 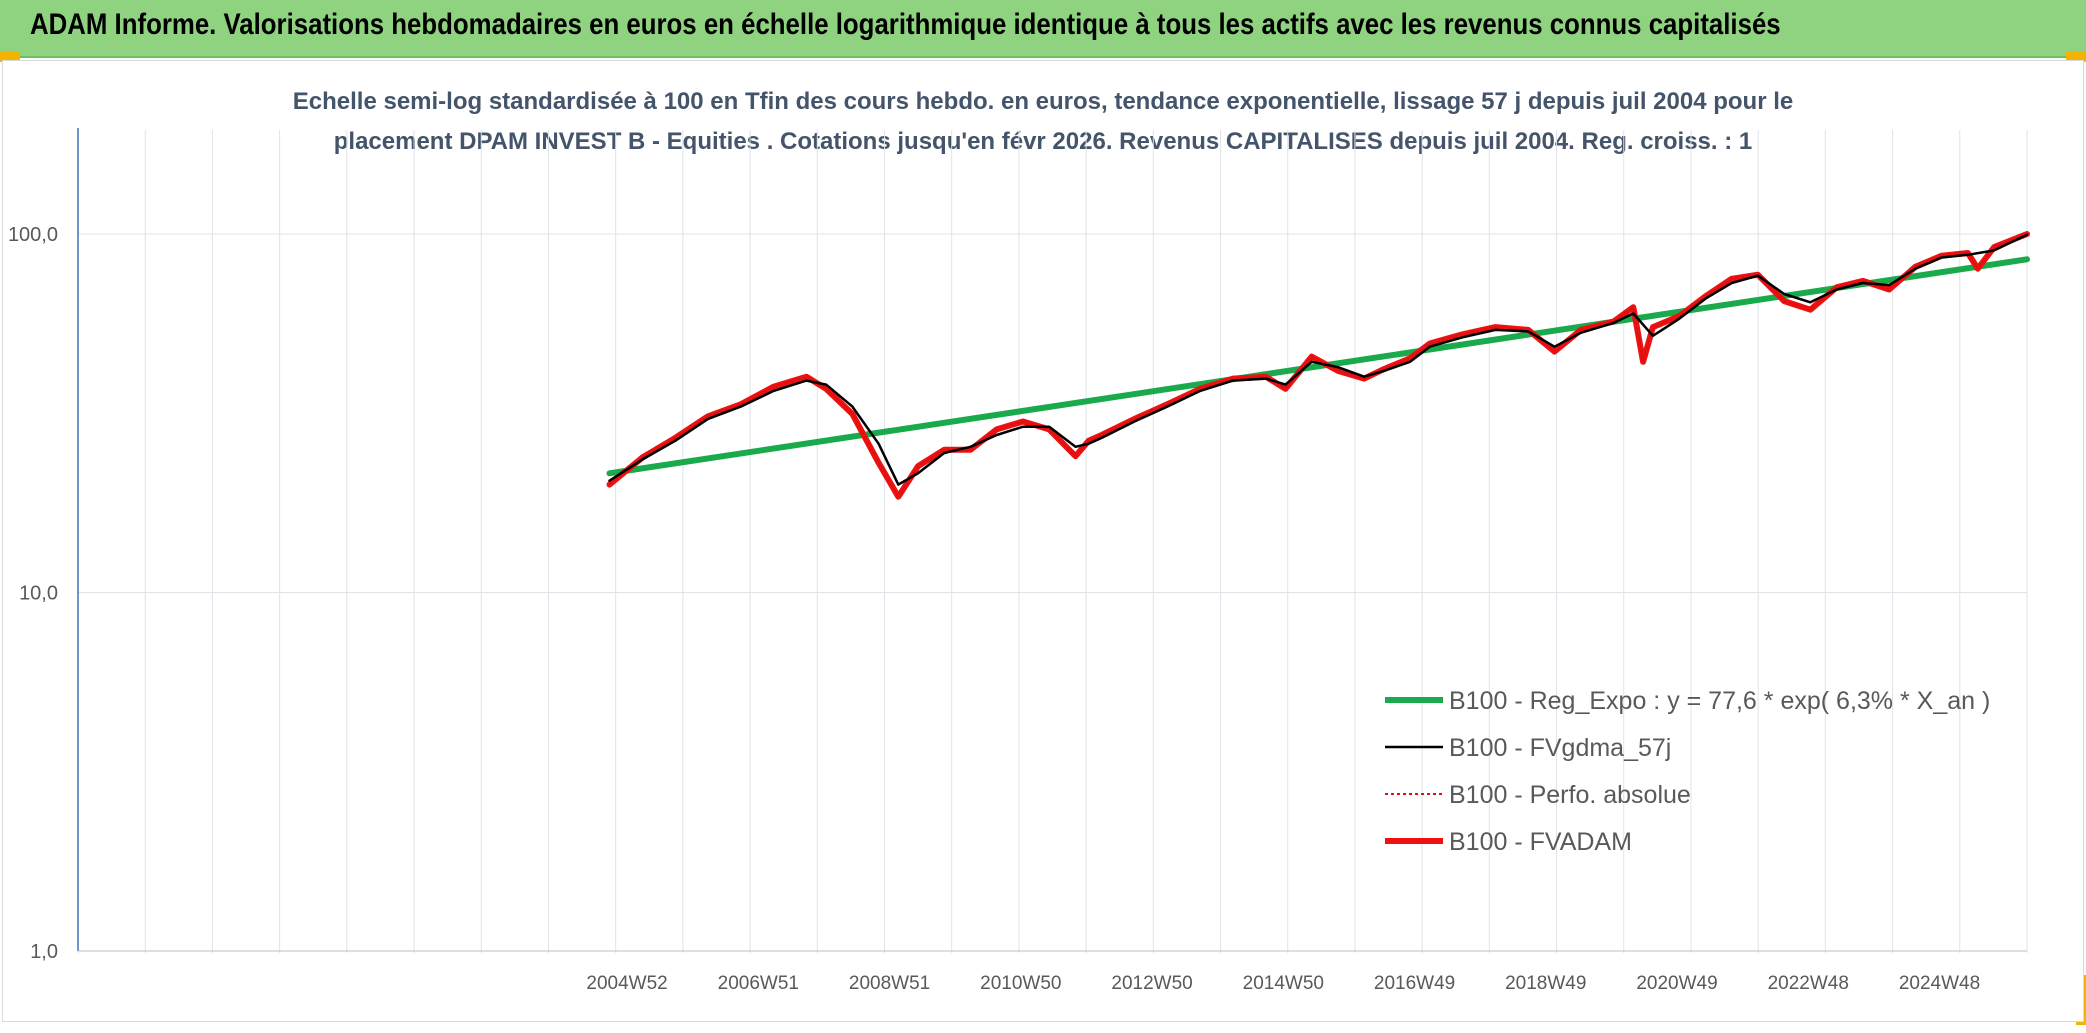 What do you see at coordinates (758, 983) in the screenshot?
I see `x-tick-label: 2006W51` at bounding box center [758, 983].